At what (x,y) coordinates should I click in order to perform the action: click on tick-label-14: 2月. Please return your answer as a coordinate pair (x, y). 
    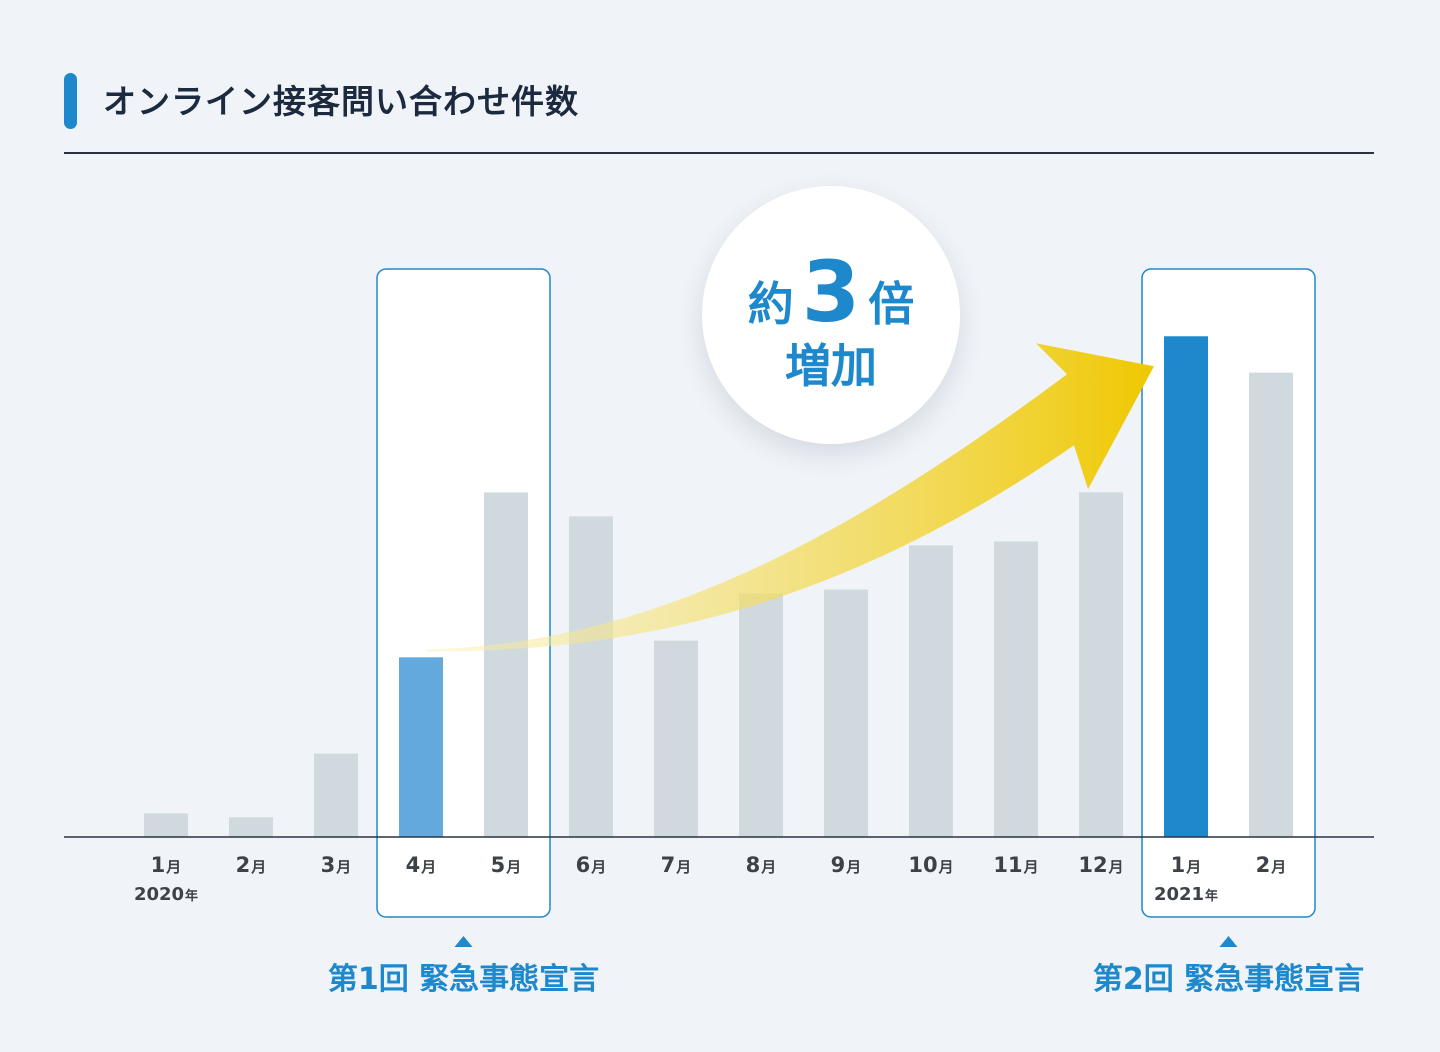
    Looking at the image, I should click on (1271, 865).